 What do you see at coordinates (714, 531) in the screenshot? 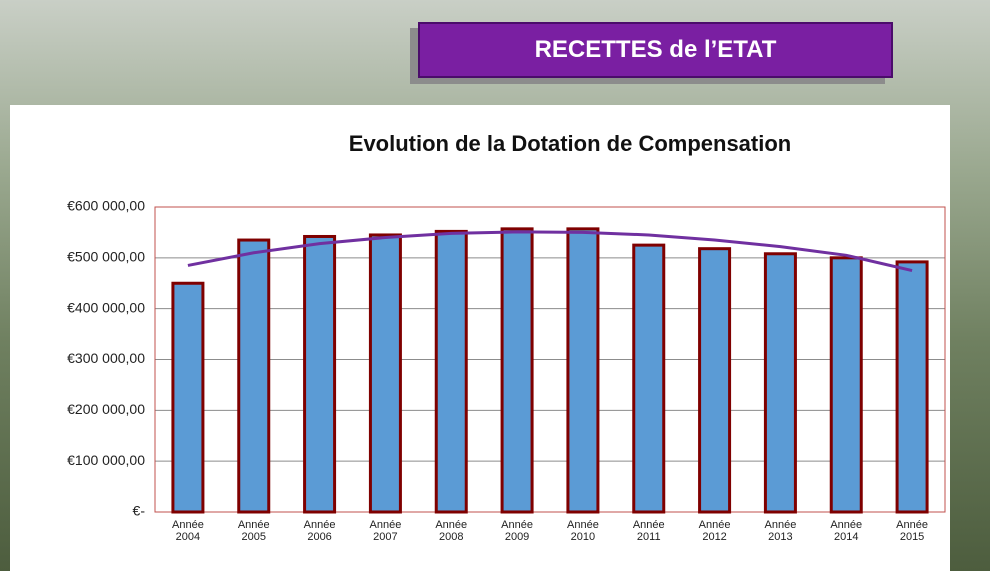
I see `x-tick-label: Année 2012` at bounding box center [714, 531].